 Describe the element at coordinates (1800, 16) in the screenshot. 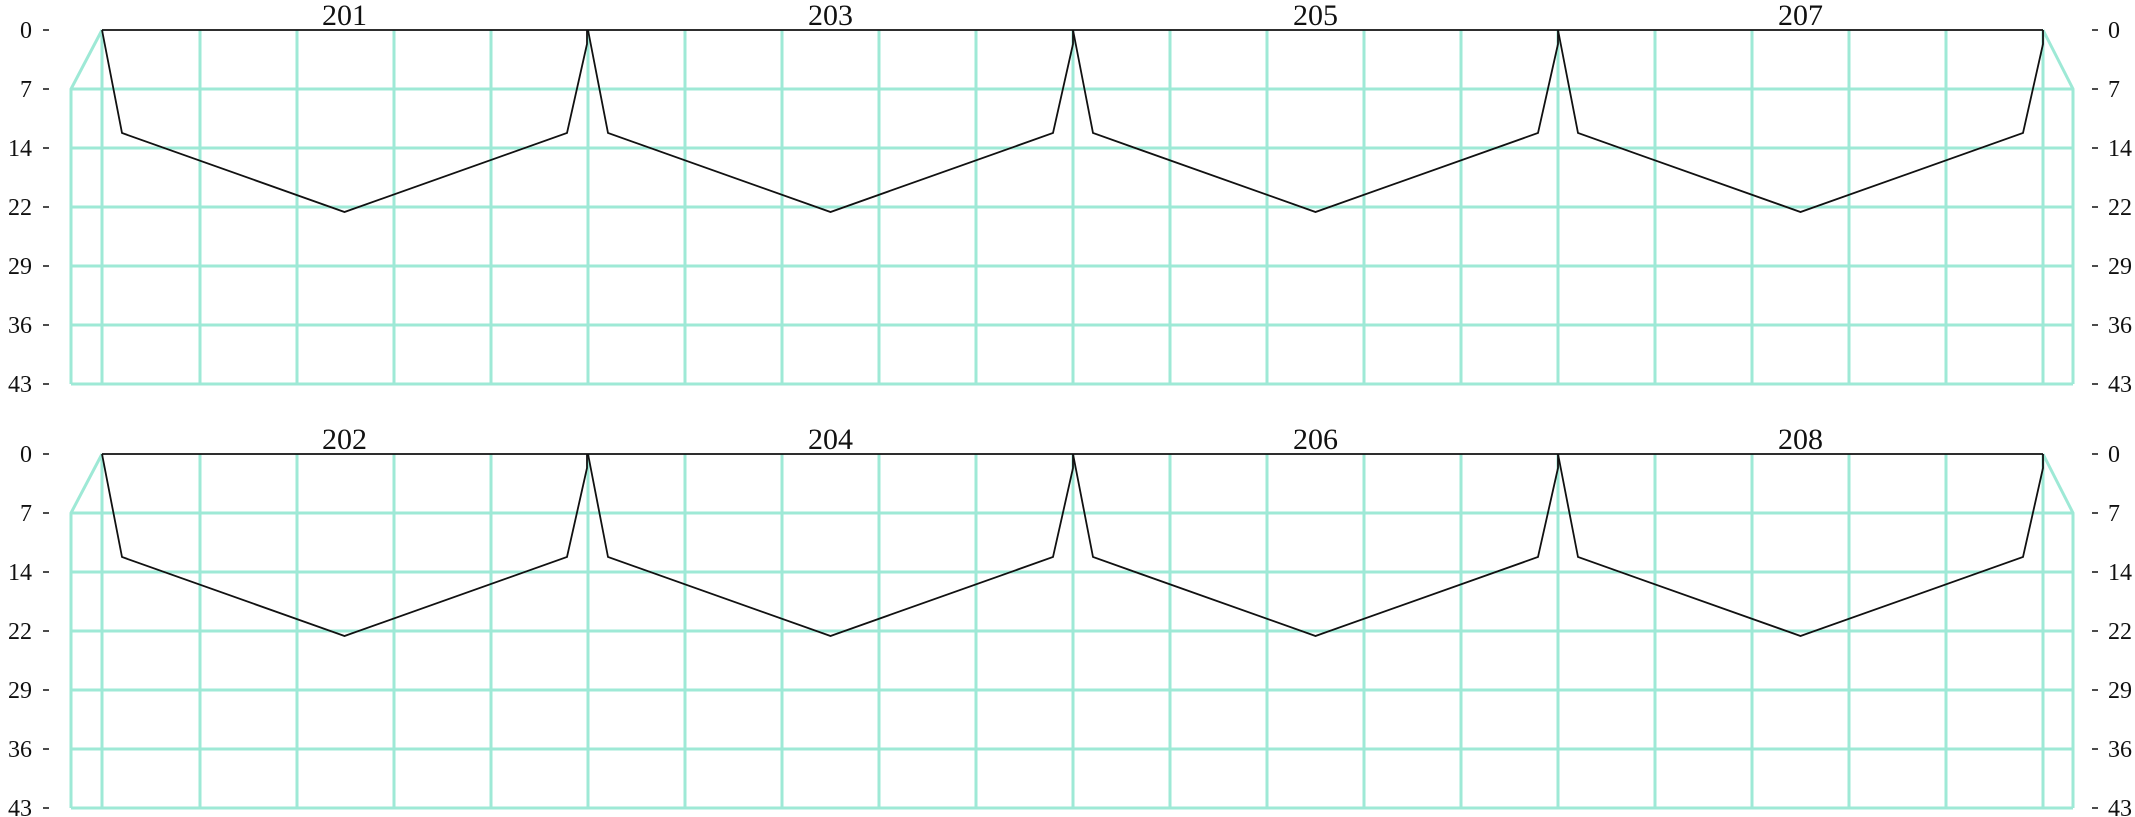

I see `section-label: 207` at that location.